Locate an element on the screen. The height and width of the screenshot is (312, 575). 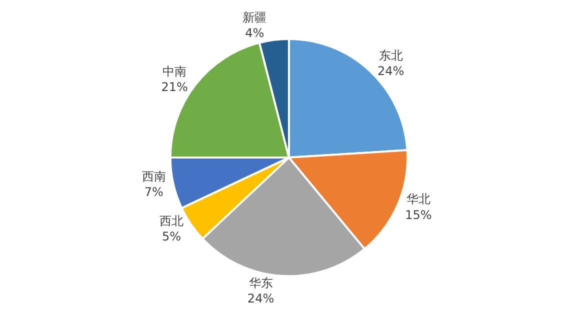
data-label: 4% is located at coordinates (254, 33).